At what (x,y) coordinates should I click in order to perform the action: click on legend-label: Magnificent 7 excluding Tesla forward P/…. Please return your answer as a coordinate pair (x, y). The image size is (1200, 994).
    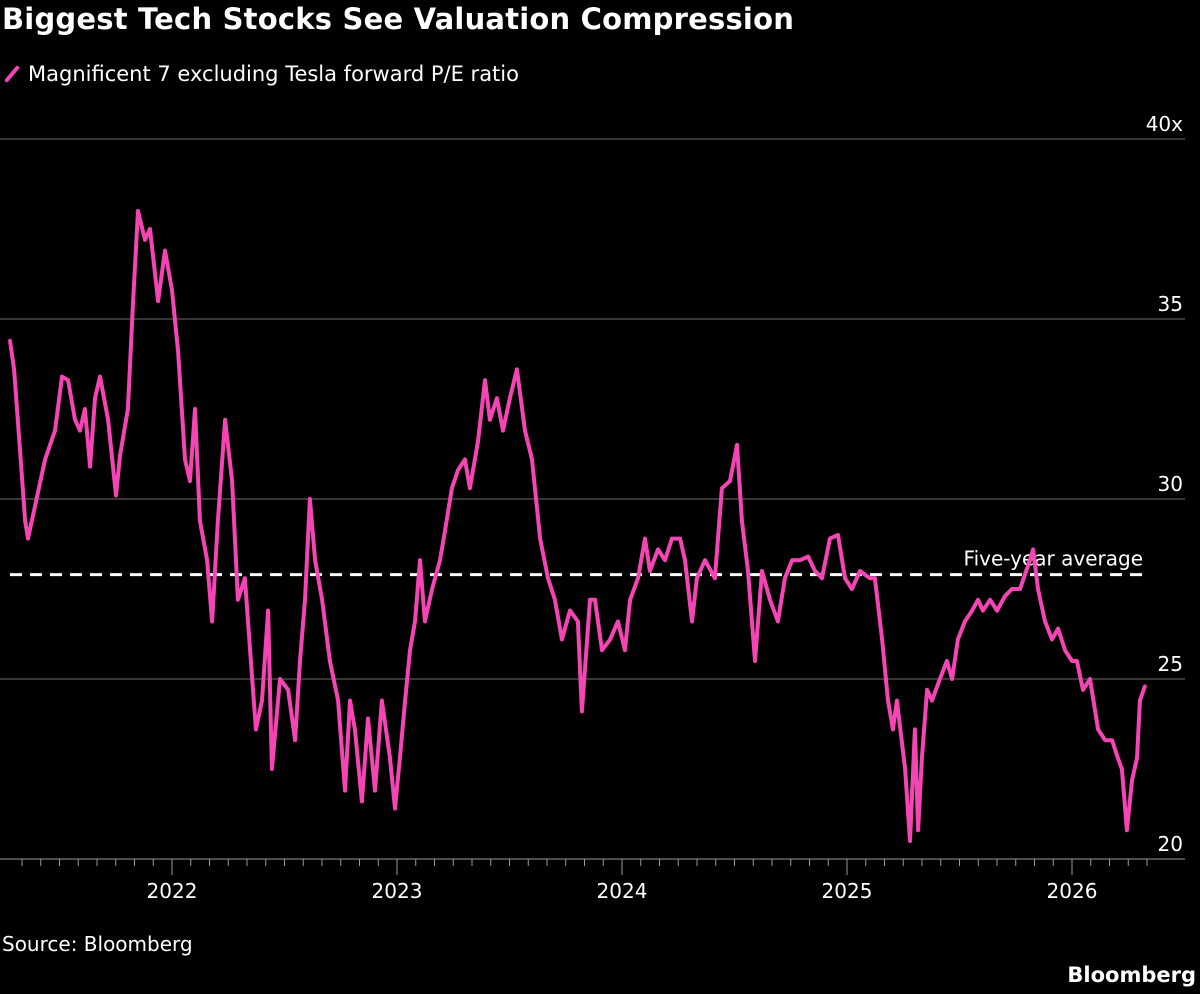
    Looking at the image, I should click on (273, 74).